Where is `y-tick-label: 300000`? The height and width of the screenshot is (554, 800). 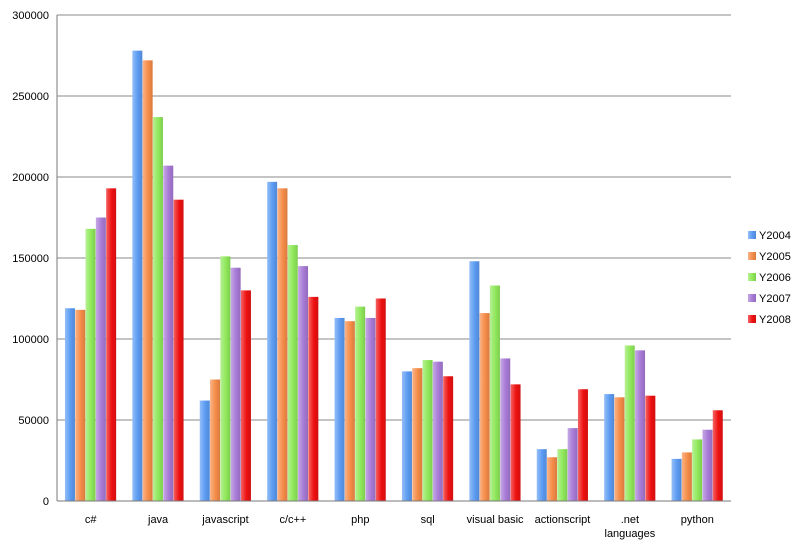 y-tick-label: 300000 is located at coordinates (30, 16).